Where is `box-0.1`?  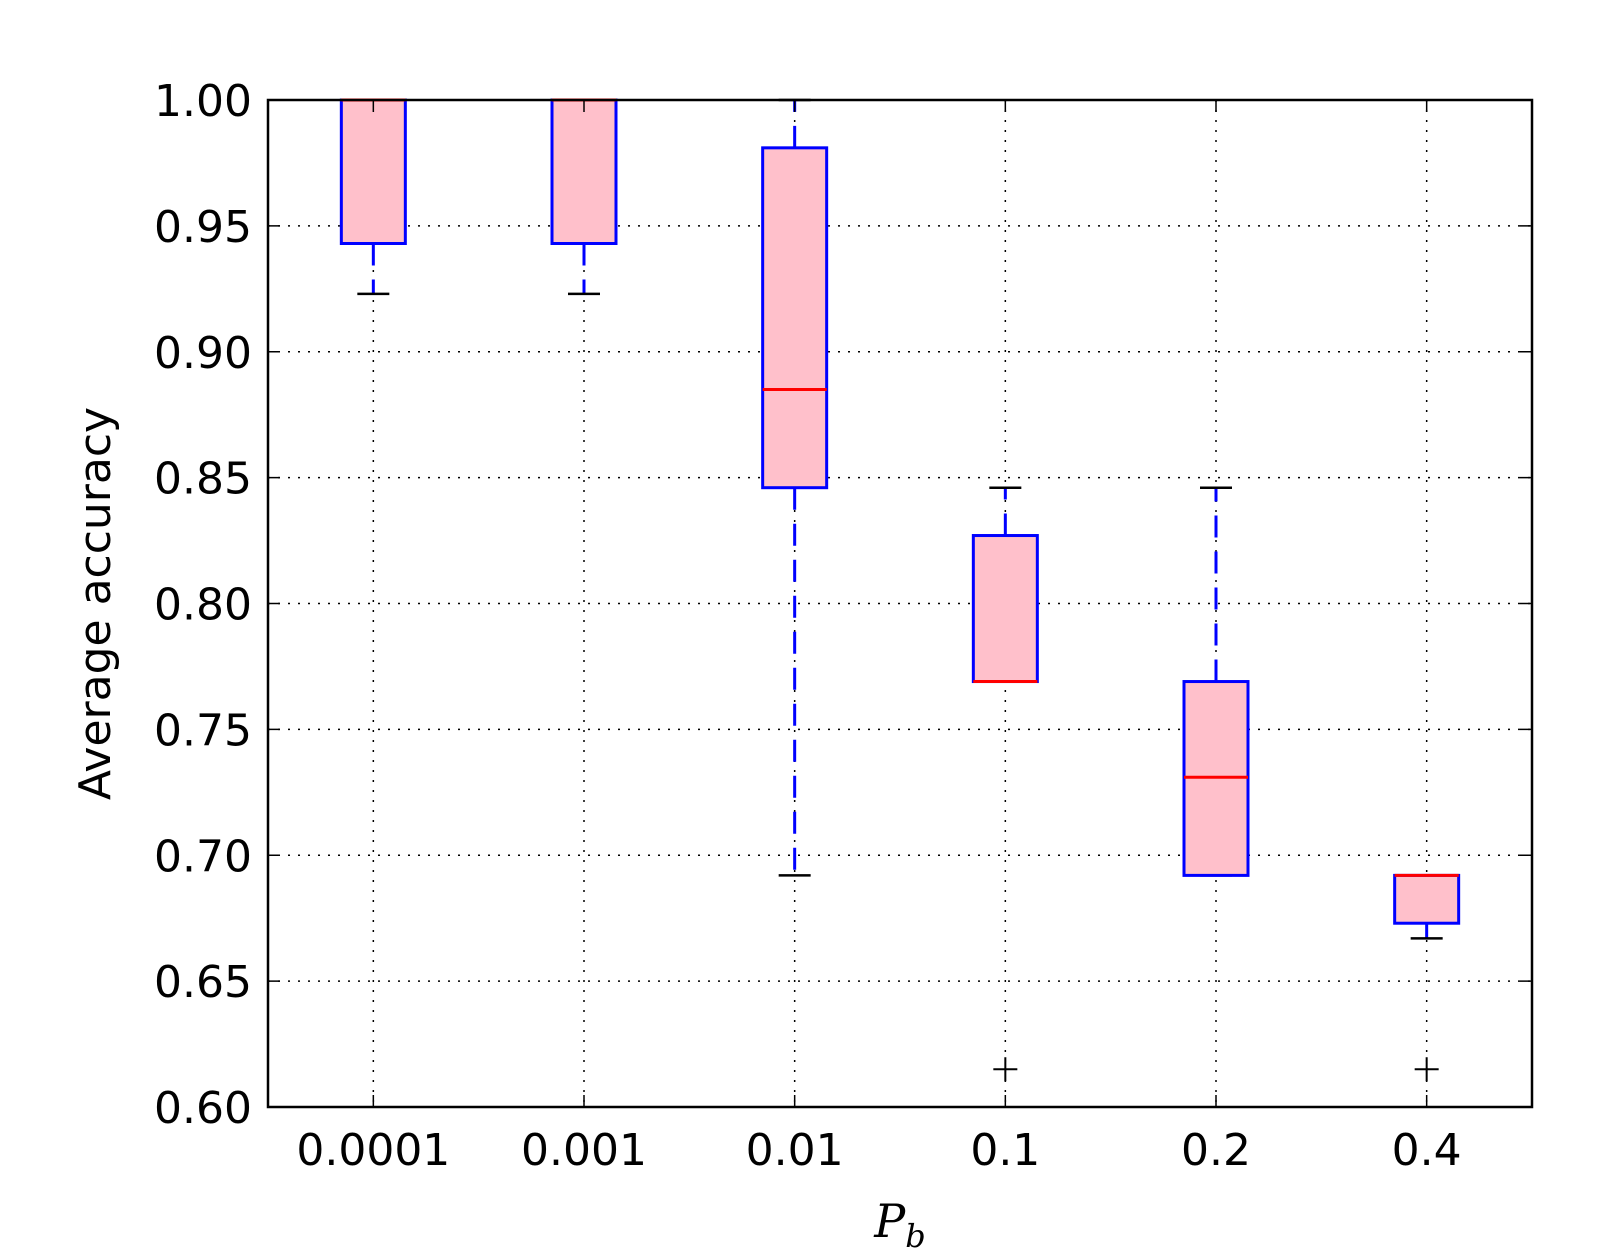
box-0.1 is located at coordinates (1005, 784).